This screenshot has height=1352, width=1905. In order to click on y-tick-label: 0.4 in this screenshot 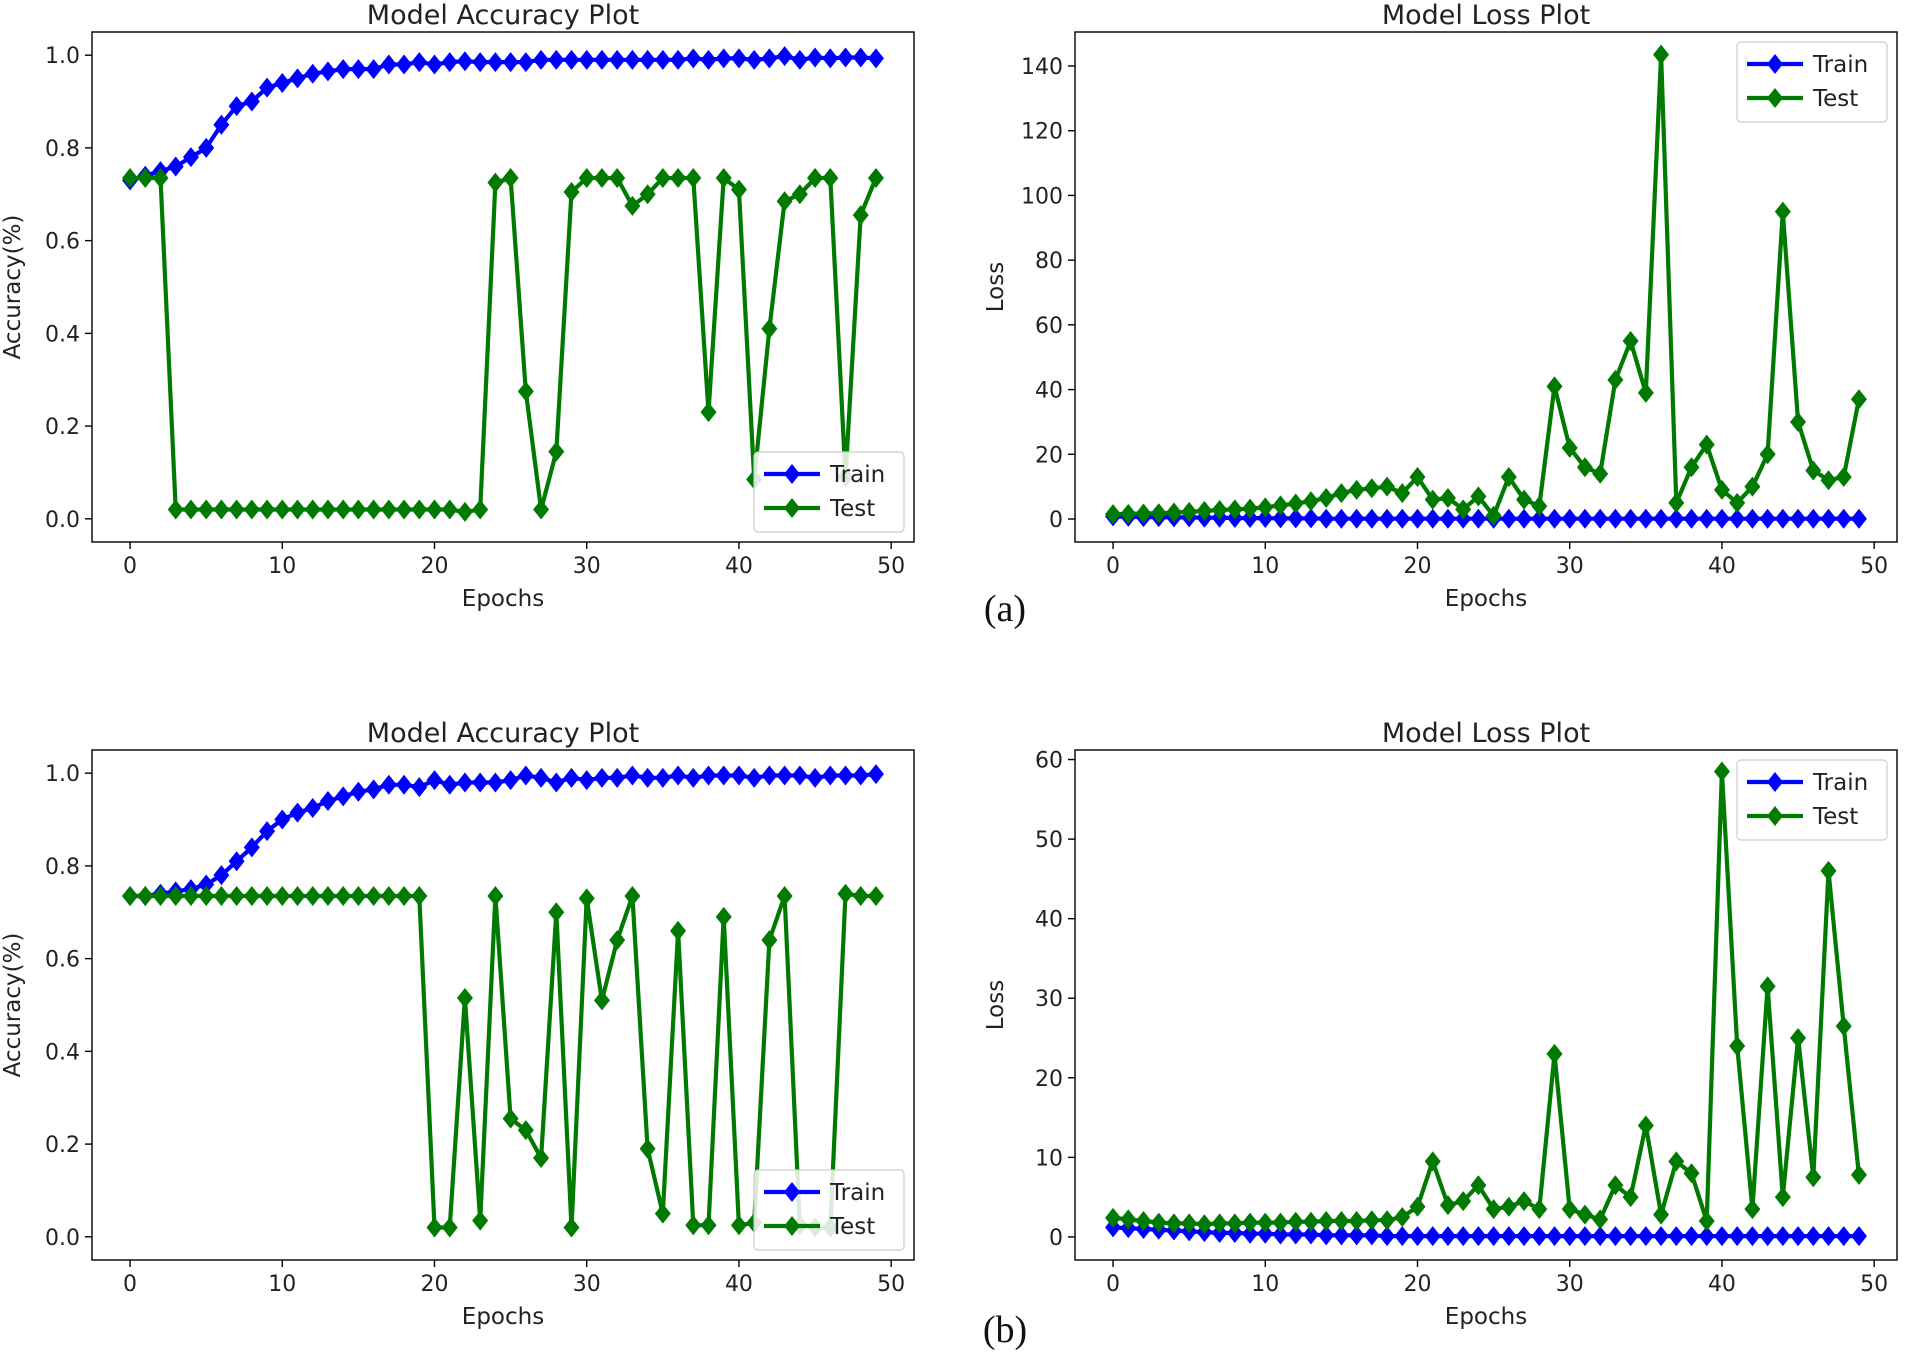, I will do `click(62, 1052)`.